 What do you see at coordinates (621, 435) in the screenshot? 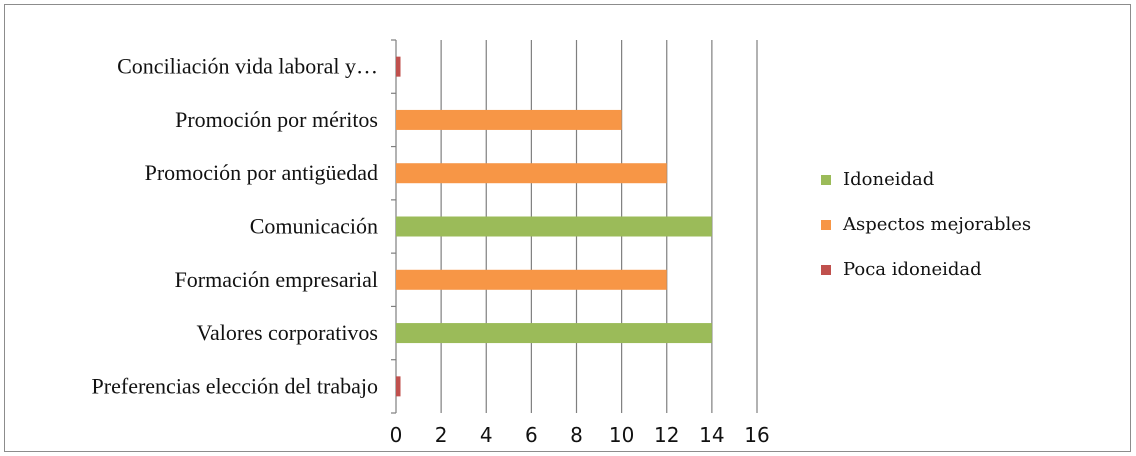
I see `x-tick-label: 10` at bounding box center [621, 435].